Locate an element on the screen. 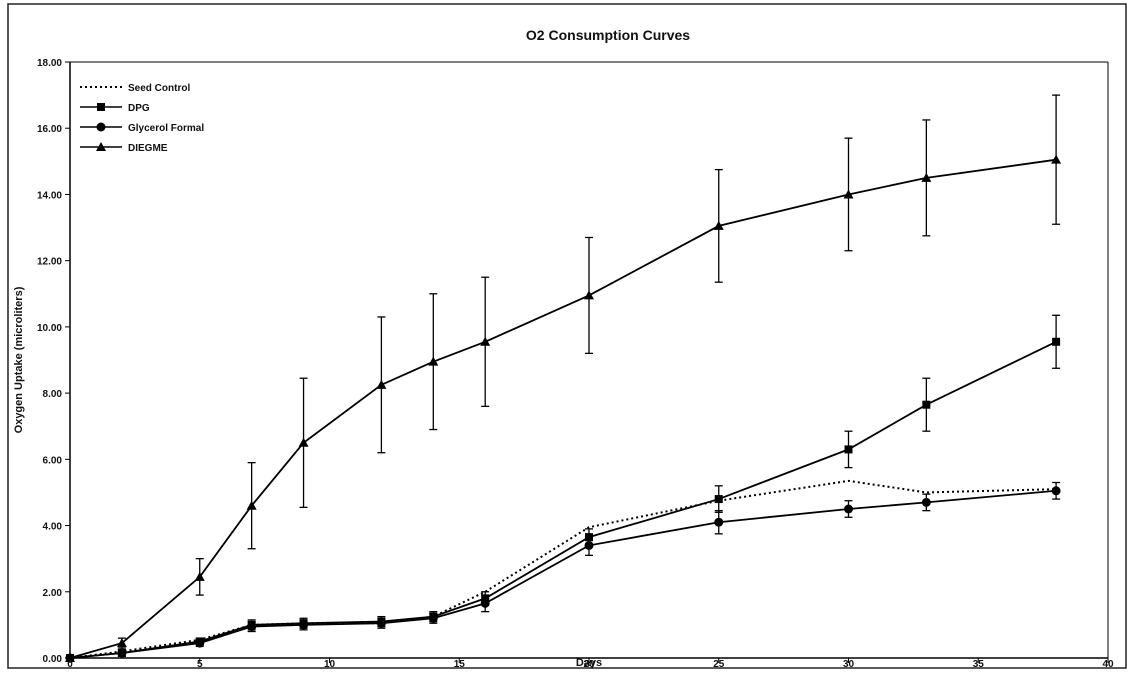 This screenshot has width=1132, height=676. x-tick-label: 0 is located at coordinates (70, 664).